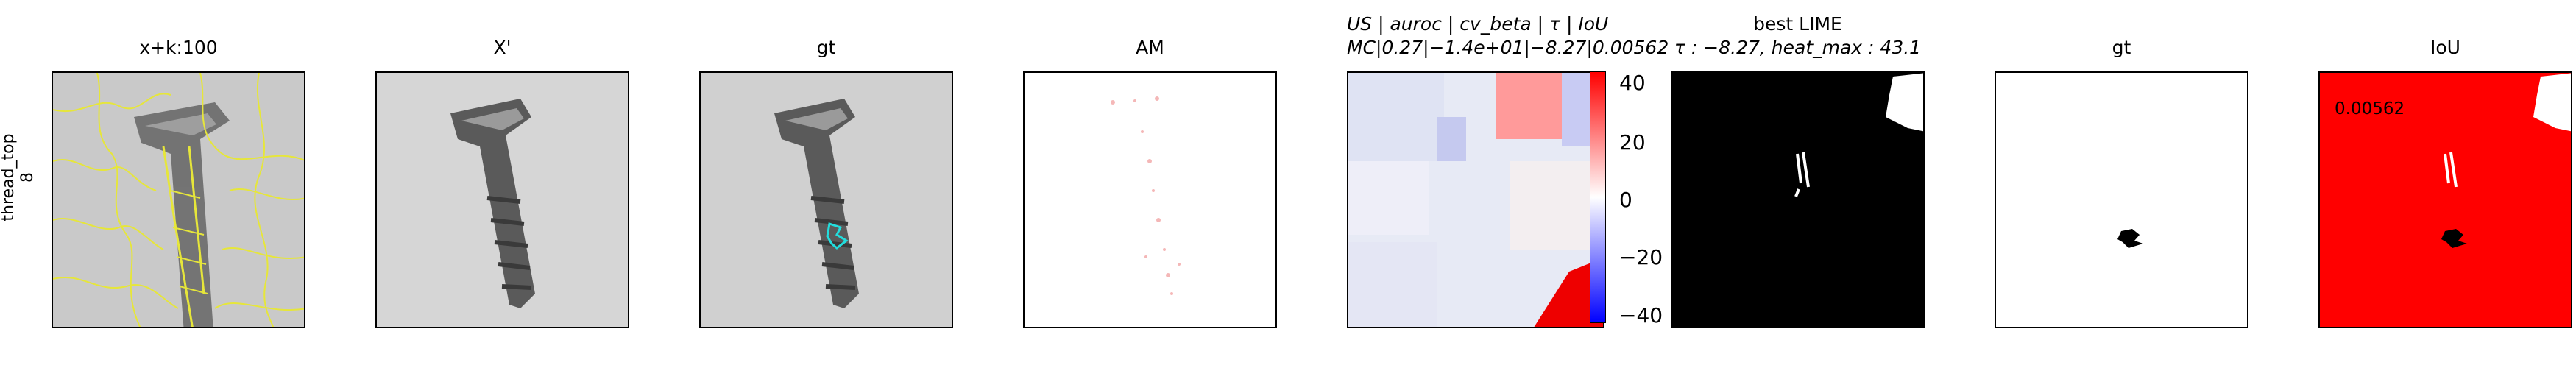 This screenshot has height=368, width=2576. I want to click on heatmap-panel, so click(1475, 200).